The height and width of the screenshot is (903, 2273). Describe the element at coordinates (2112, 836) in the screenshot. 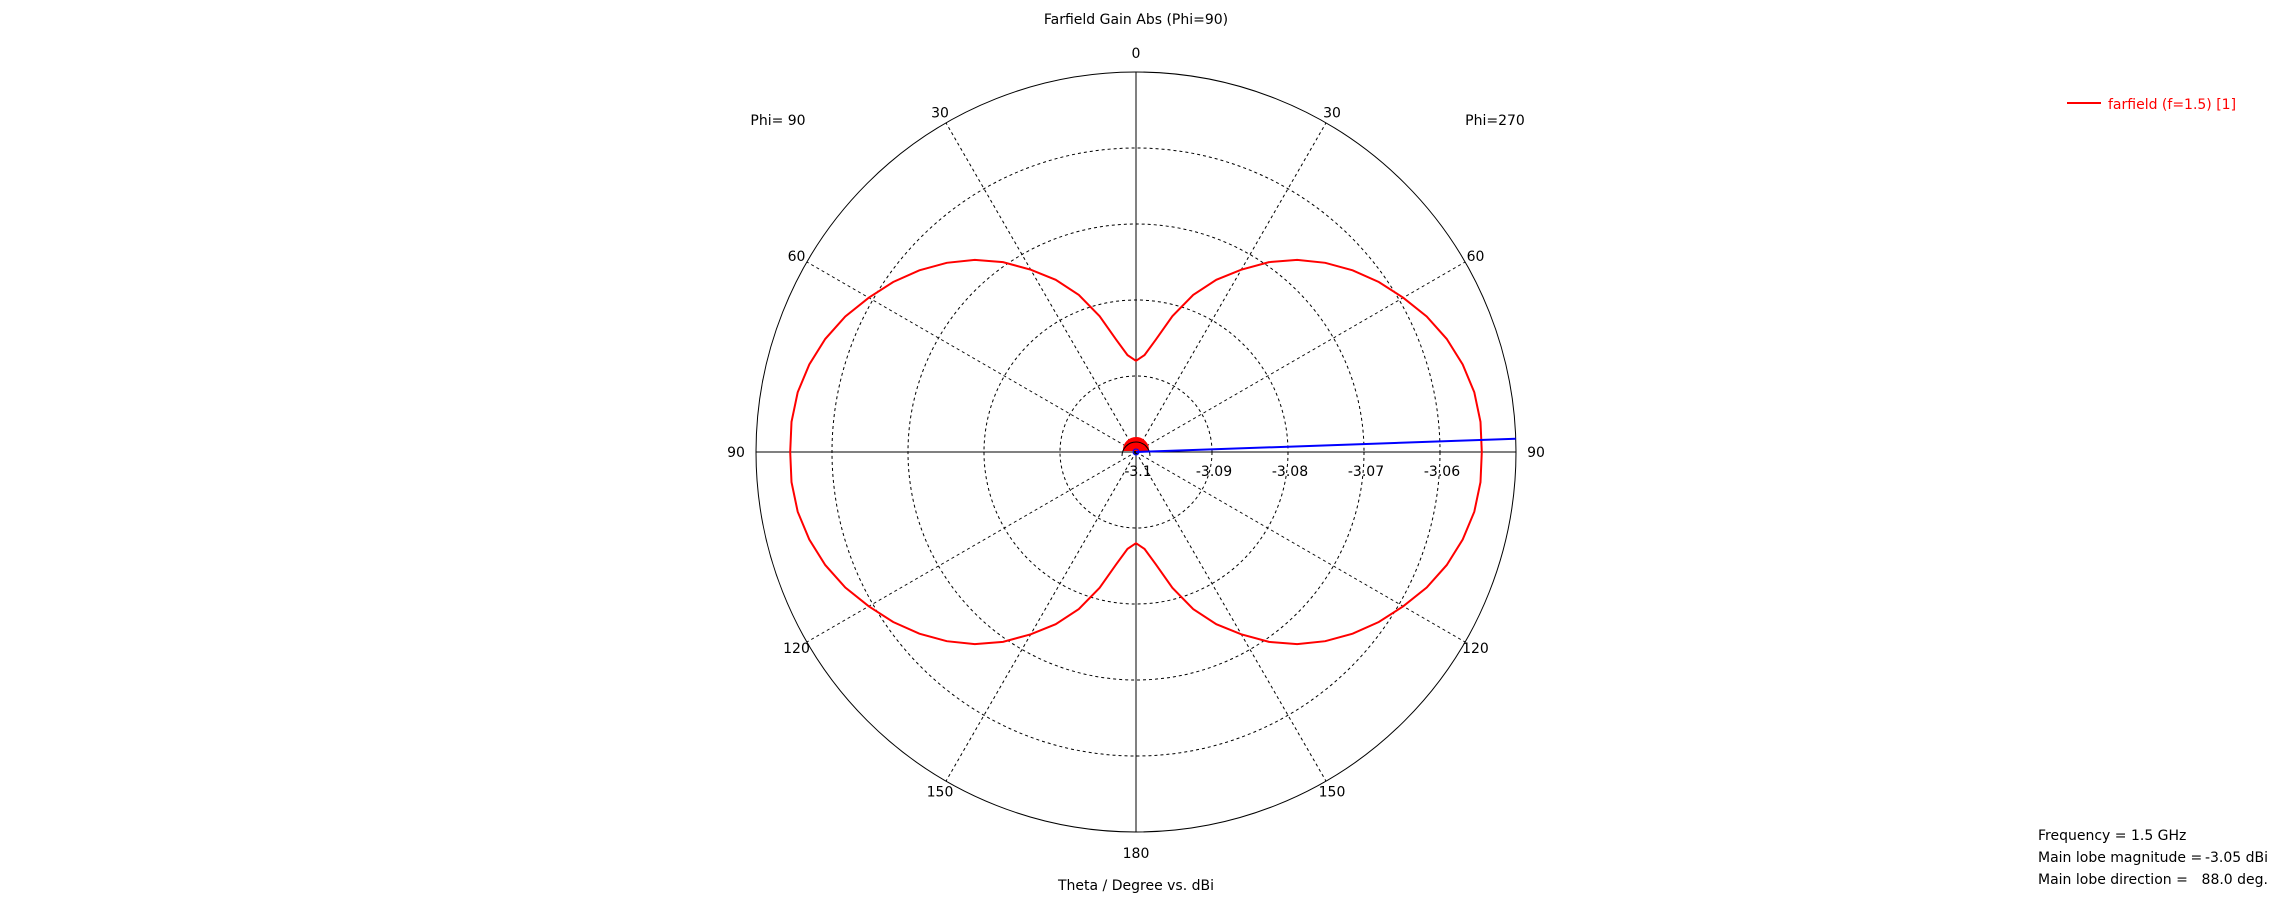

I see `frequency-label: Frequency = 1.5 GHz` at that location.